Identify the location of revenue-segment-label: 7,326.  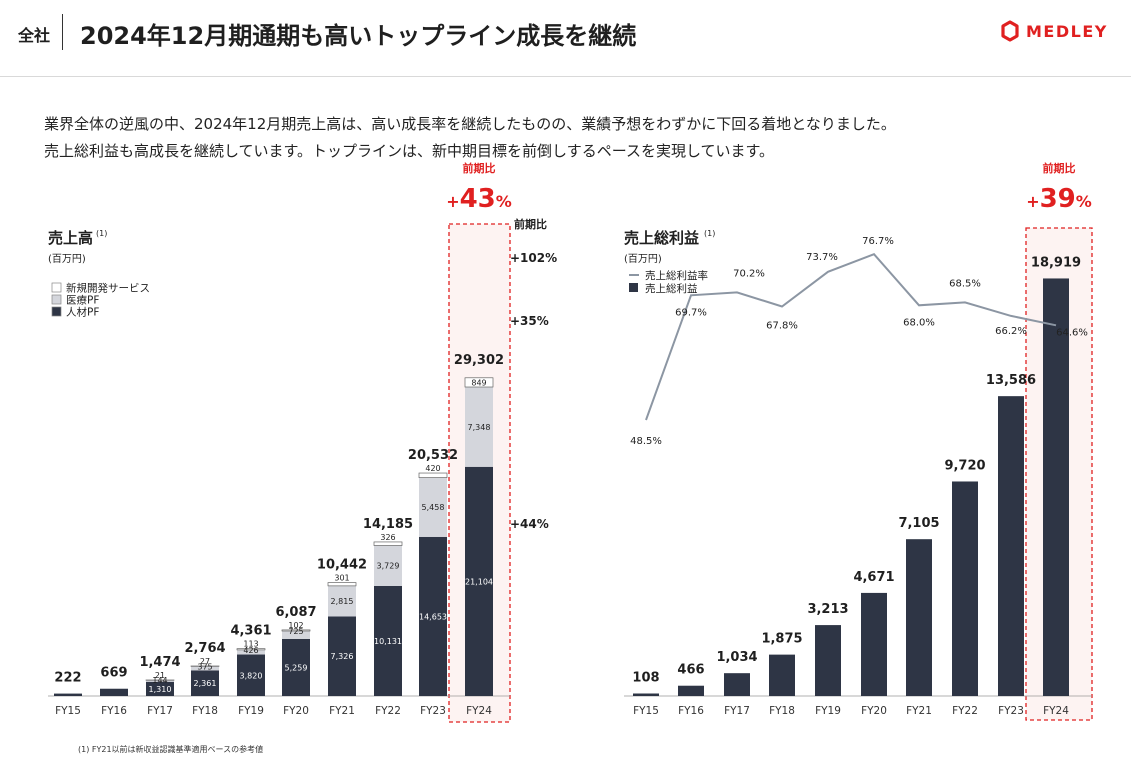
(342, 656).